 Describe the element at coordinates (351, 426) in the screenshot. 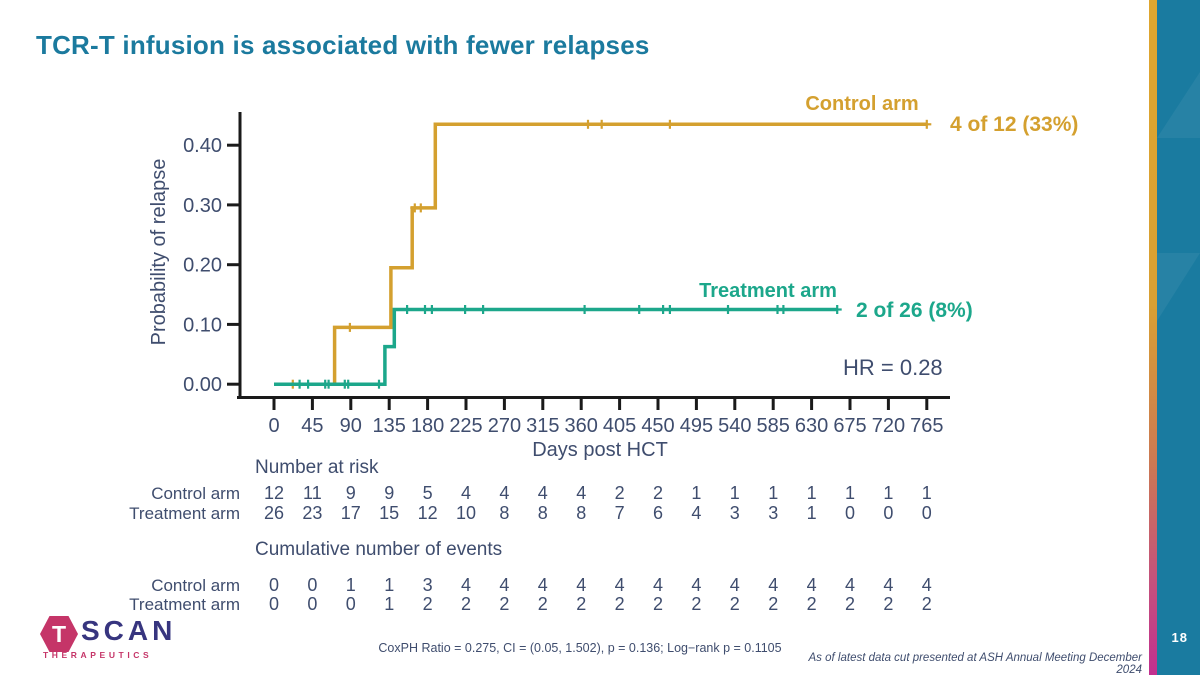

I see `x-tick-label: 90` at that location.